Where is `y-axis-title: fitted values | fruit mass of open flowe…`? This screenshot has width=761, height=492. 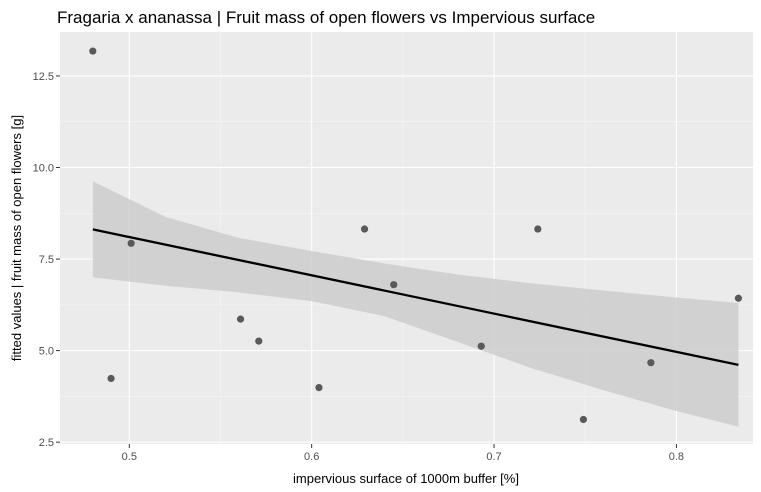
y-axis-title: fitted values | fruit mass of open flowe… is located at coordinates (16, 238).